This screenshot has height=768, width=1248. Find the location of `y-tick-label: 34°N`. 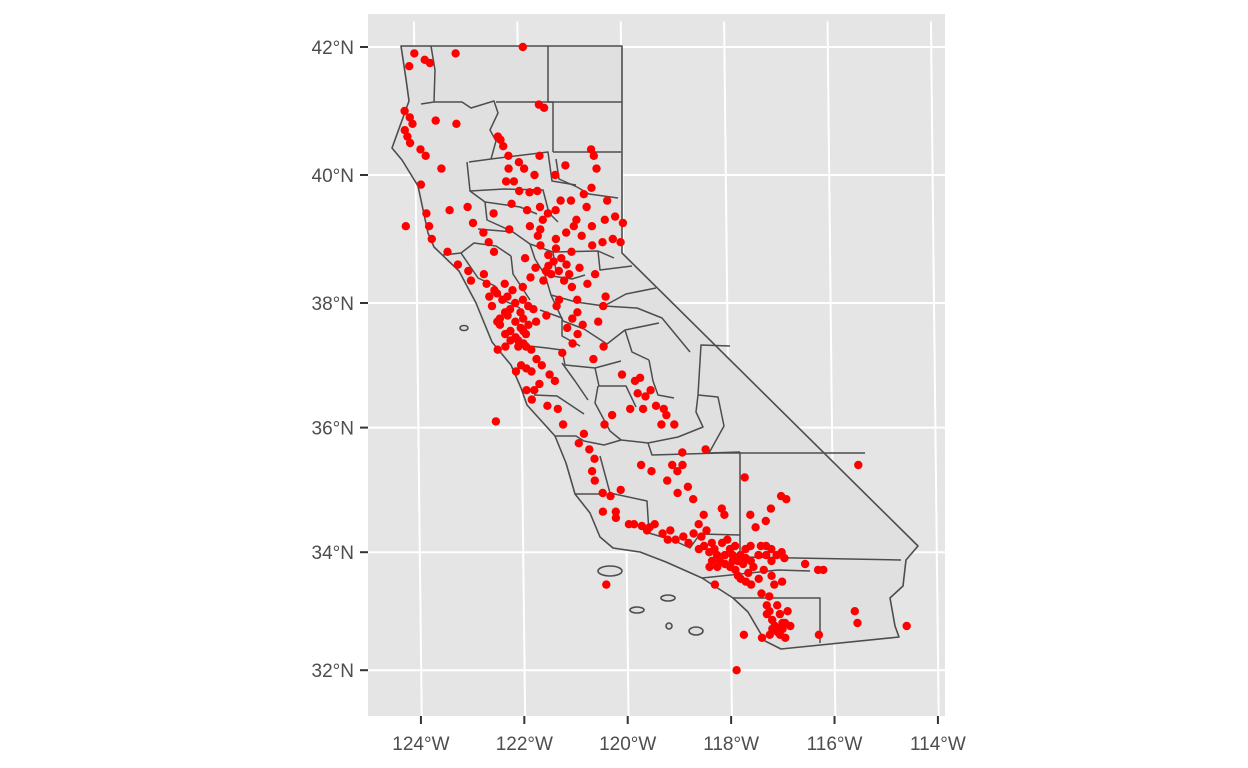

y-tick-label: 34°N is located at coordinates (333, 553).